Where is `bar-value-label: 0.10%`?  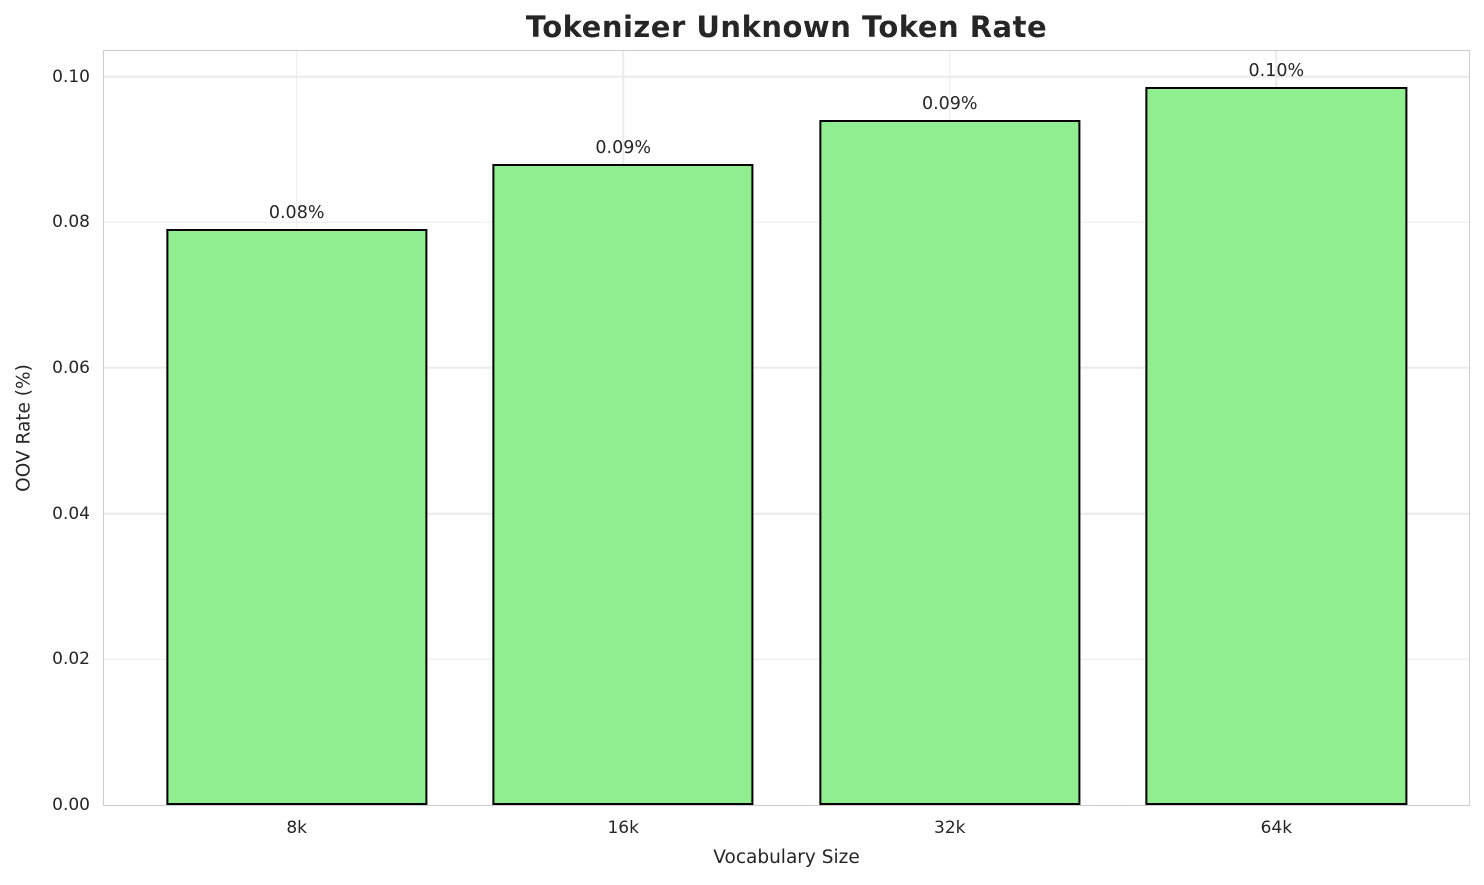 bar-value-label: 0.10% is located at coordinates (1276, 71).